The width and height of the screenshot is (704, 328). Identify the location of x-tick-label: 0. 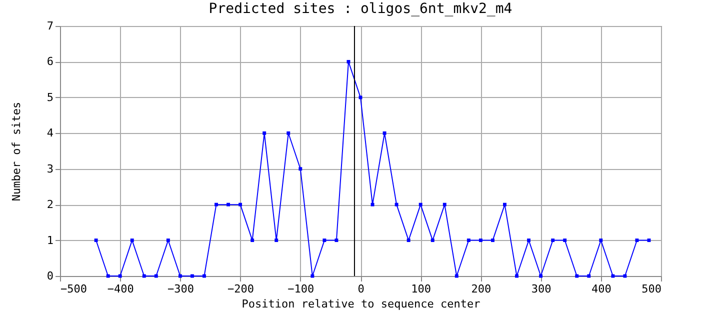
(361, 289).